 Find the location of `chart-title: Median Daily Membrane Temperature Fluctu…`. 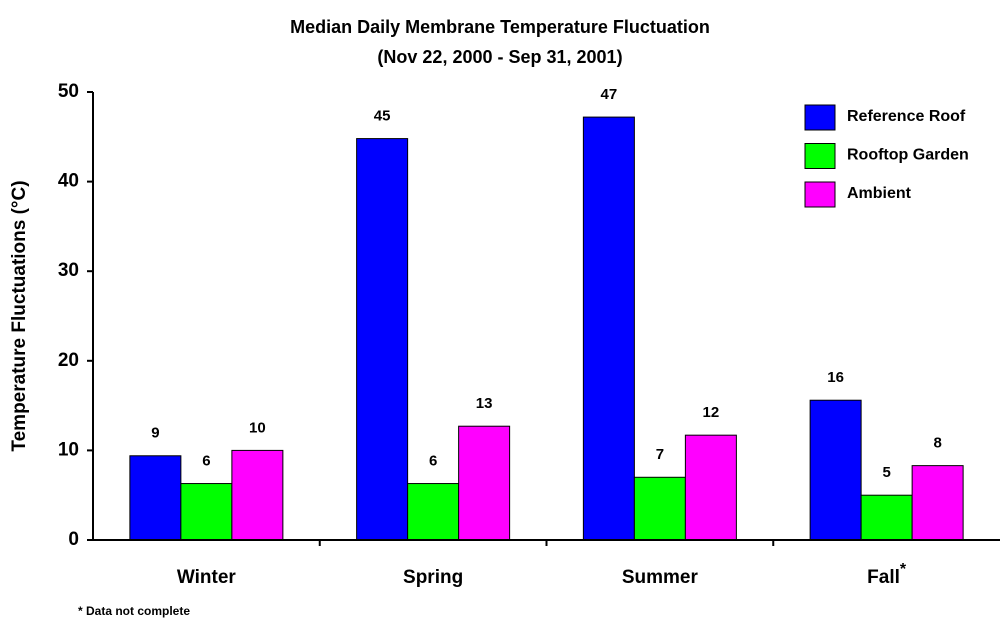

chart-title: Median Daily Membrane Temperature Fluctu… is located at coordinates (500, 27).